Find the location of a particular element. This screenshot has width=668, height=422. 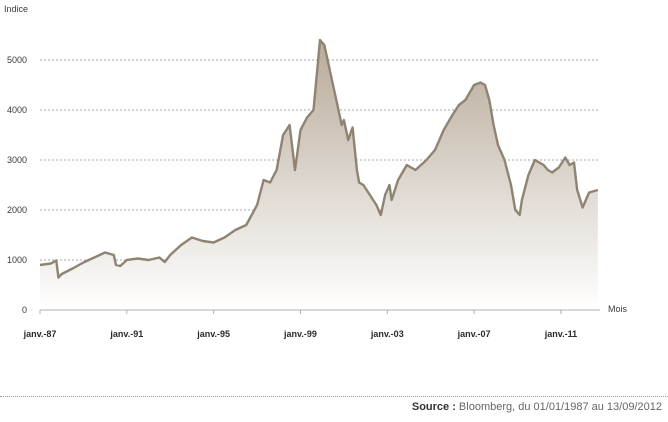

x-axis-label: Mois is located at coordinates (618, 309).